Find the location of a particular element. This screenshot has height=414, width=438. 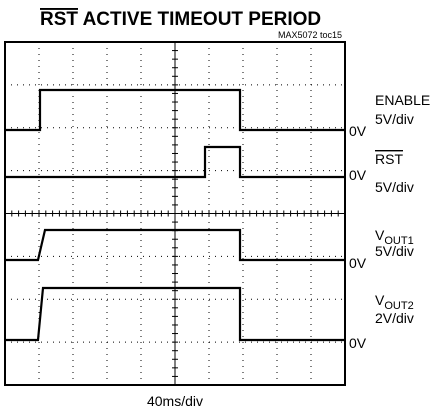

enable-trace is located at coordinates (175, 110).